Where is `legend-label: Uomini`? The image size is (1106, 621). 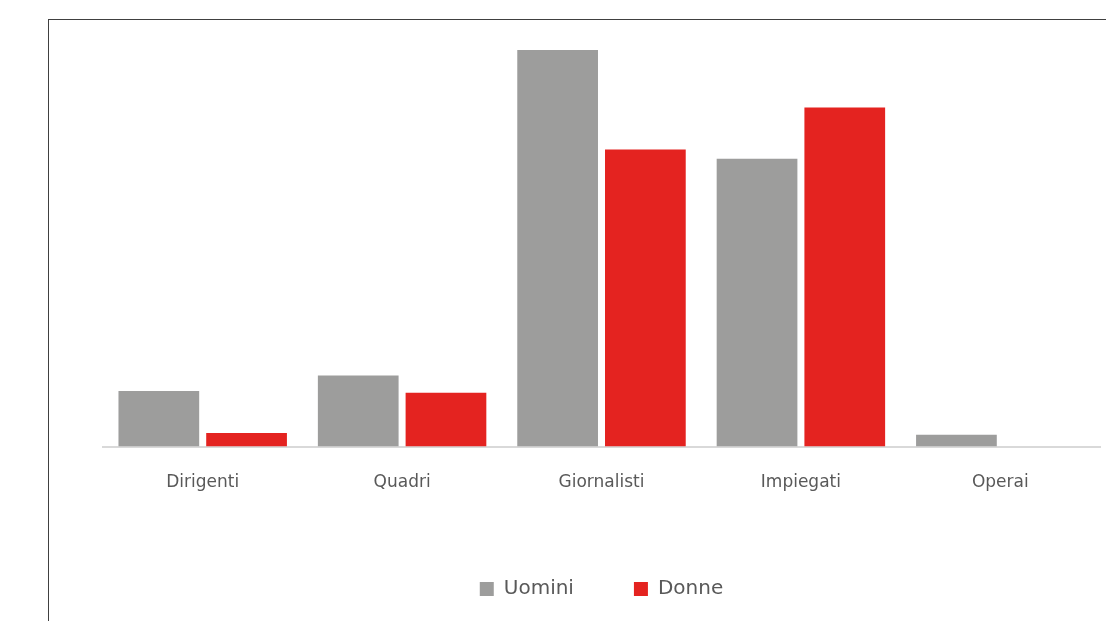
legend-label: Uomini is located at coordinates (538, 587).